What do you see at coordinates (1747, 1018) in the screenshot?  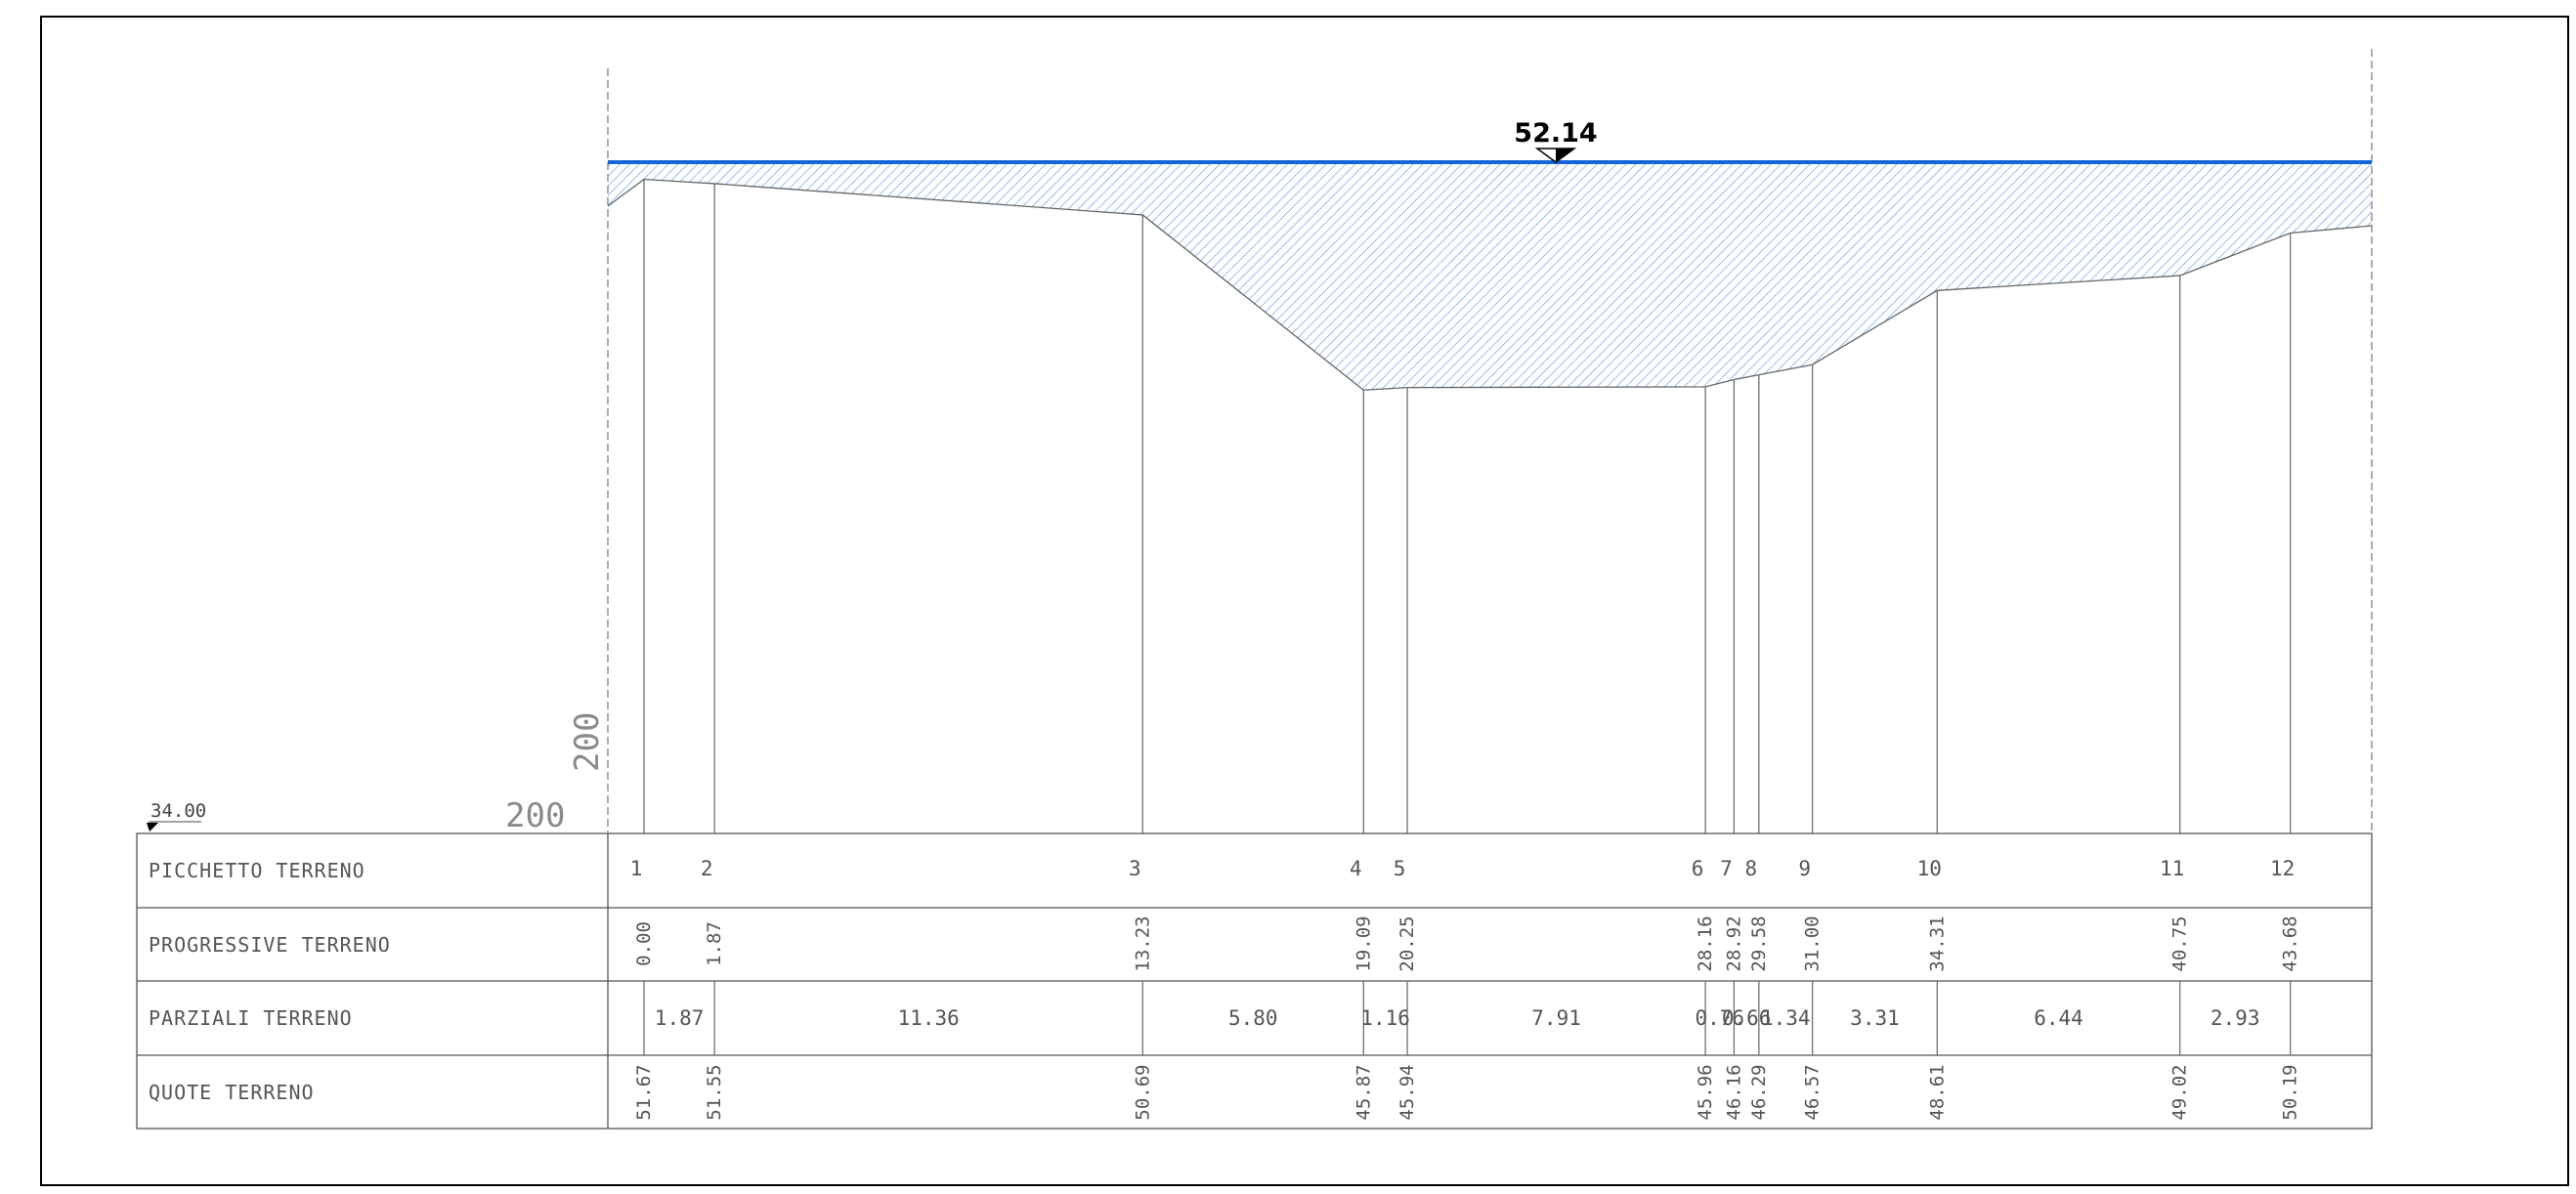 I see `partial-value: 0.66` at bounding box center [1747, 1018].